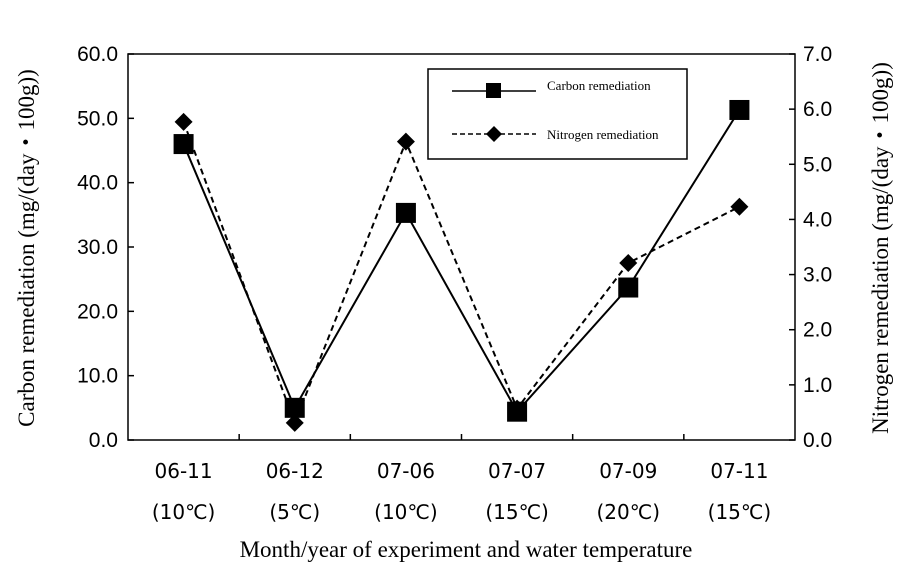 The image size is (907, 580). What do you see at coordinates (97, 376) in the screenshot?
I see `left-y-tick-label: 10.0` at bounding box center [97, 376].